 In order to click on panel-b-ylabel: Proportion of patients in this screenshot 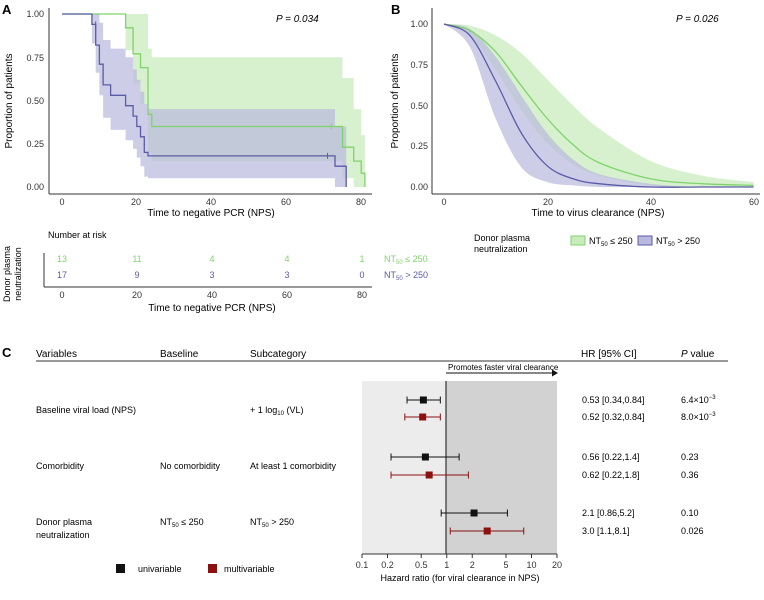, I will do `click(395, 100)`.